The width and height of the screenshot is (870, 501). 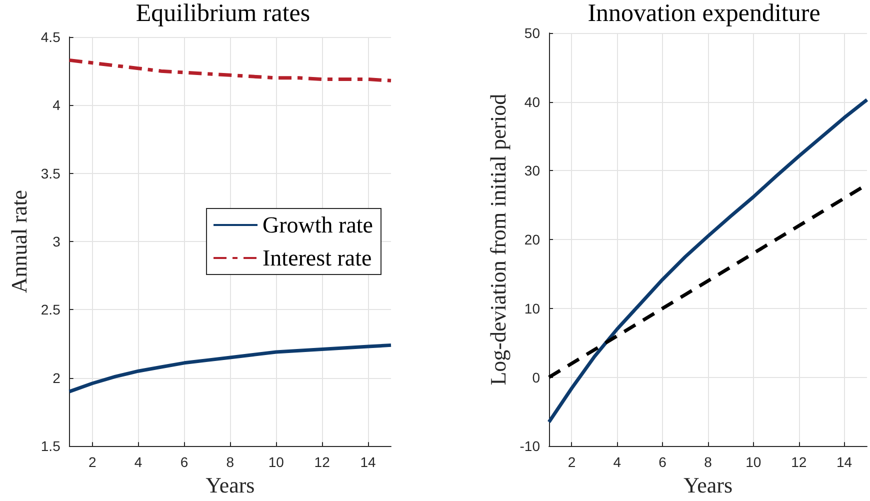 I want to click on y-tick-label: 1.5, so click(x=50, y=446).